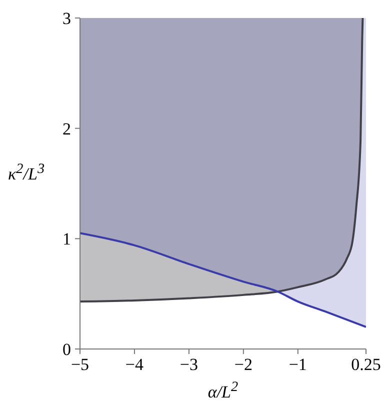  Describe the element at coordinates (66, 128) in the screenshot. I see `y-tick-label: 2` at that location.